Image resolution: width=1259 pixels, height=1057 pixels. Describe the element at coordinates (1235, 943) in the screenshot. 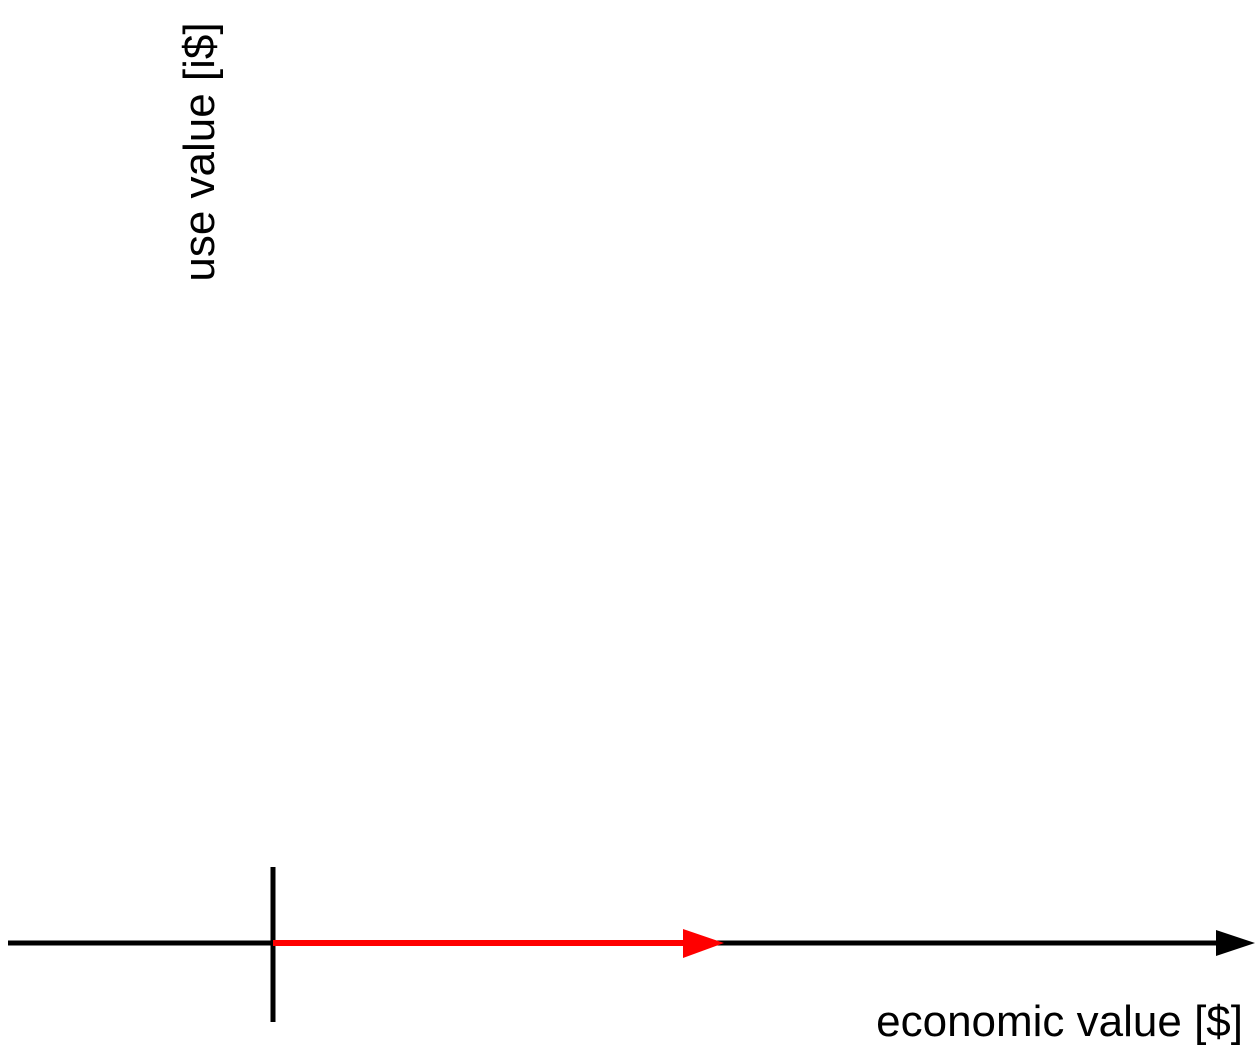

I see `x-axis-arrowhead` at that location.